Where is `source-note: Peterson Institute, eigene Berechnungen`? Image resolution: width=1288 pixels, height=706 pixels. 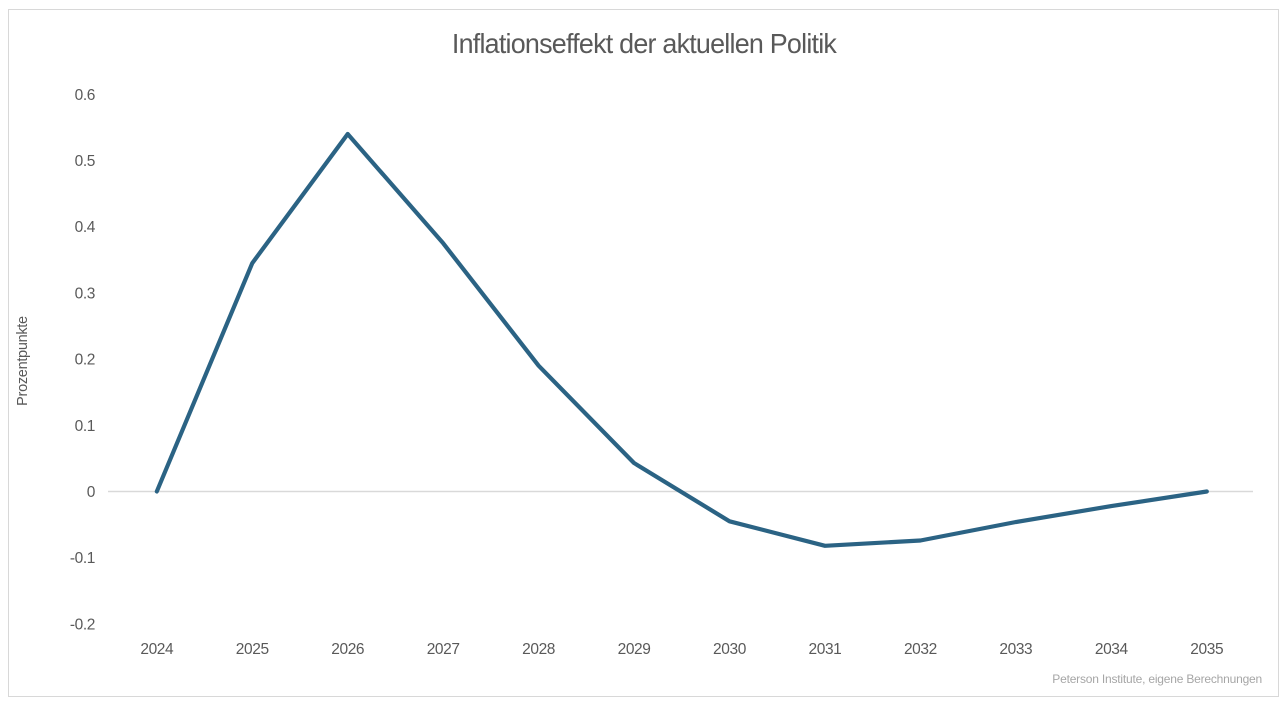 source-note: Peterson Institute, eigene Berechnungen is located at coordinates (1157, 679).